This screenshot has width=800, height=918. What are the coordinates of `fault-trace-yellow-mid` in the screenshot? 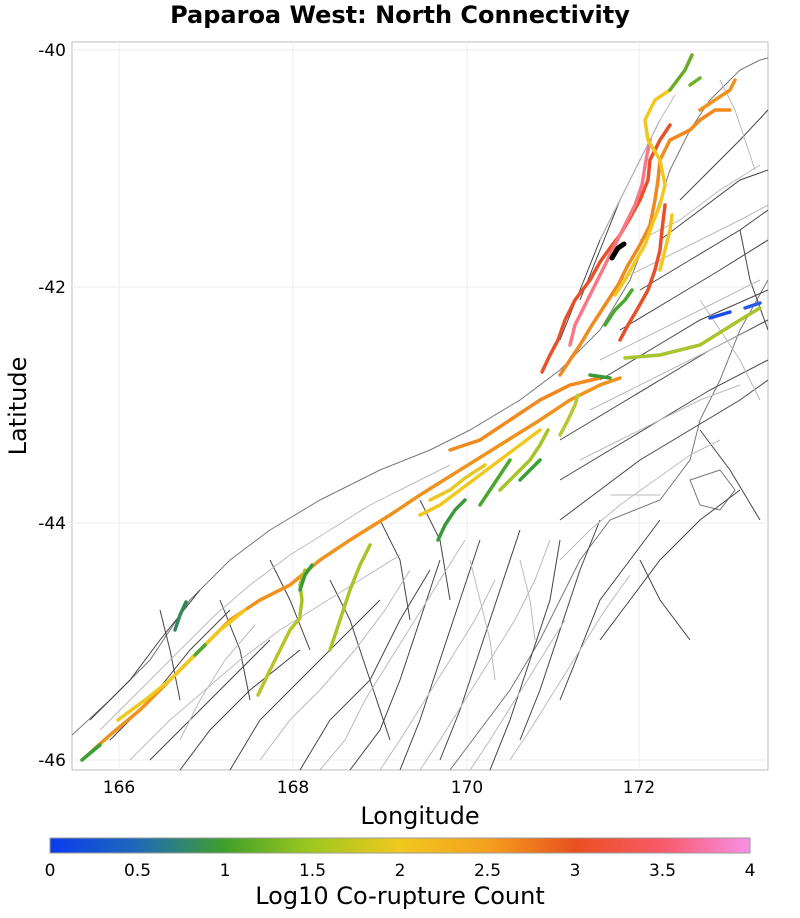 It's located at (480, 472).